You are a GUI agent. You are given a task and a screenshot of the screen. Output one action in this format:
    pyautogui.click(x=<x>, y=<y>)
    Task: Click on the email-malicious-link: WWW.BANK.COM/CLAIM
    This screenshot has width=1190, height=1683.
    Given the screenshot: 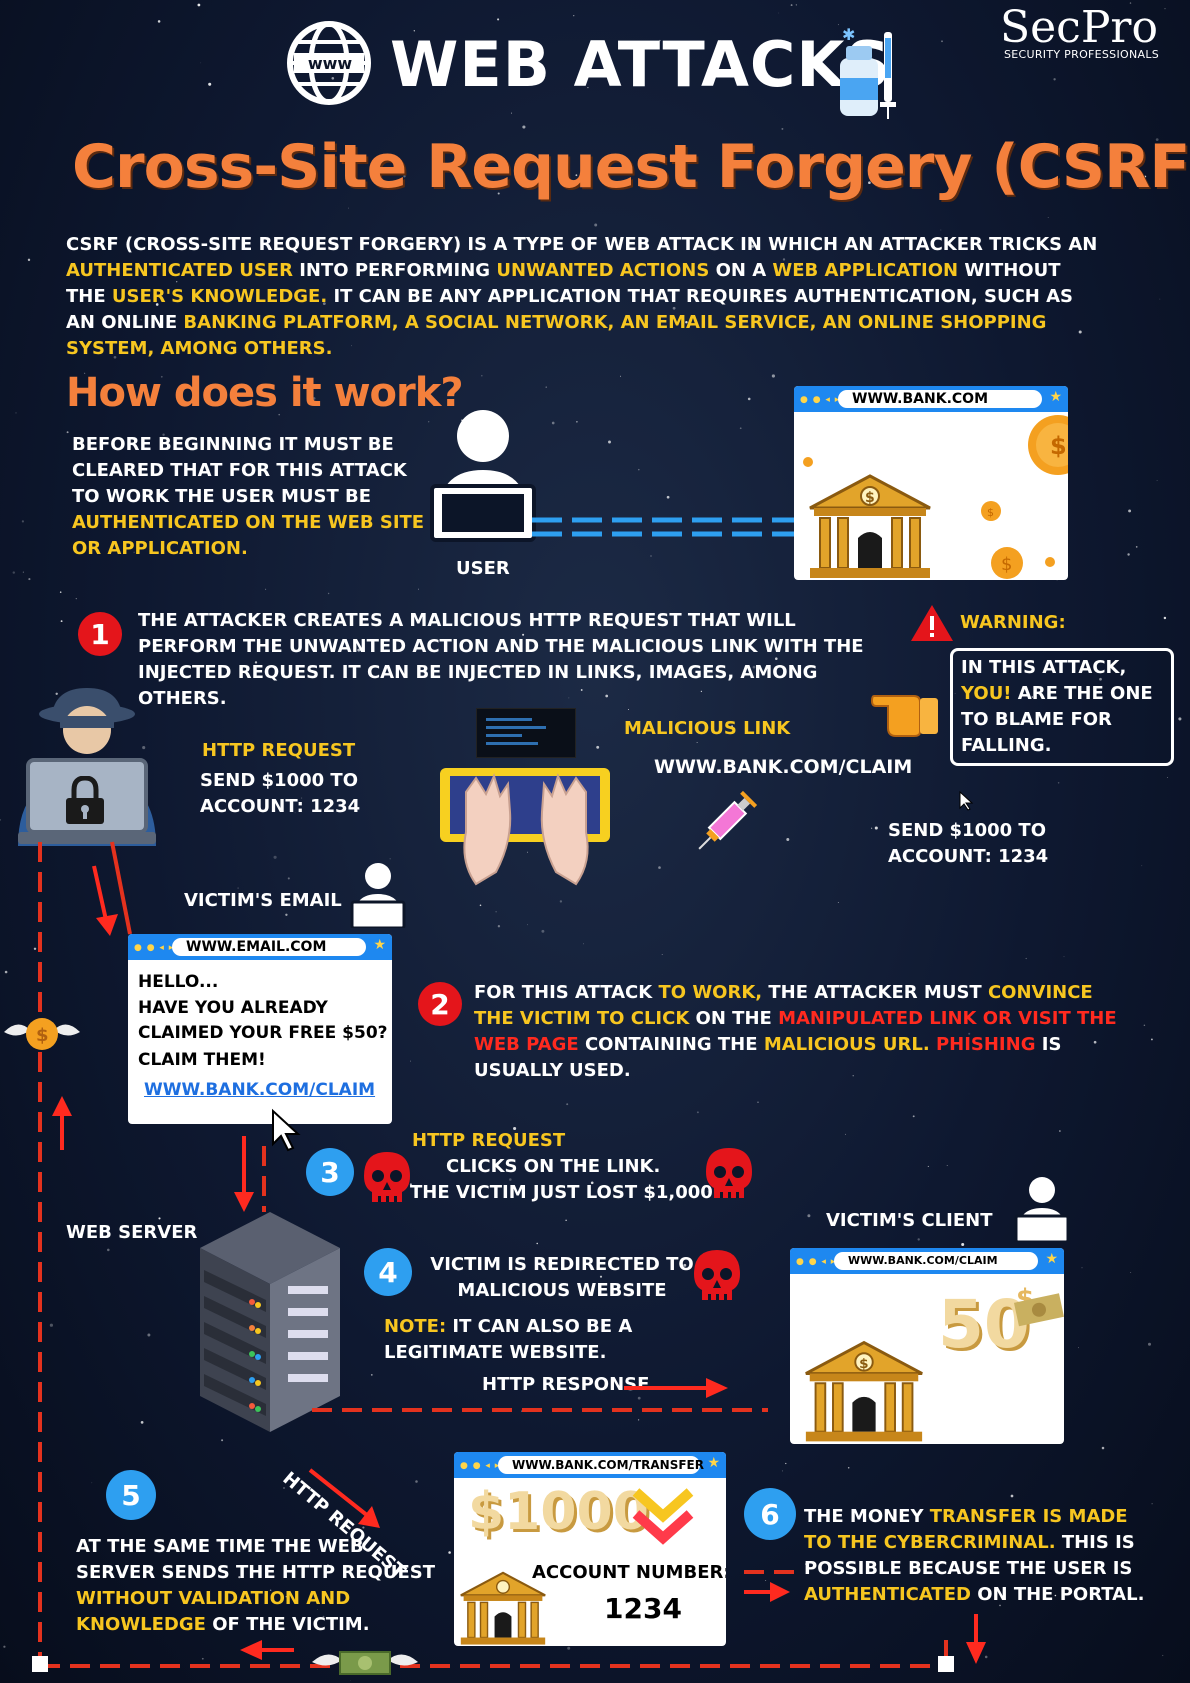 What is the action you would take?
    pyautogui.click(x=260, y=1090)
    